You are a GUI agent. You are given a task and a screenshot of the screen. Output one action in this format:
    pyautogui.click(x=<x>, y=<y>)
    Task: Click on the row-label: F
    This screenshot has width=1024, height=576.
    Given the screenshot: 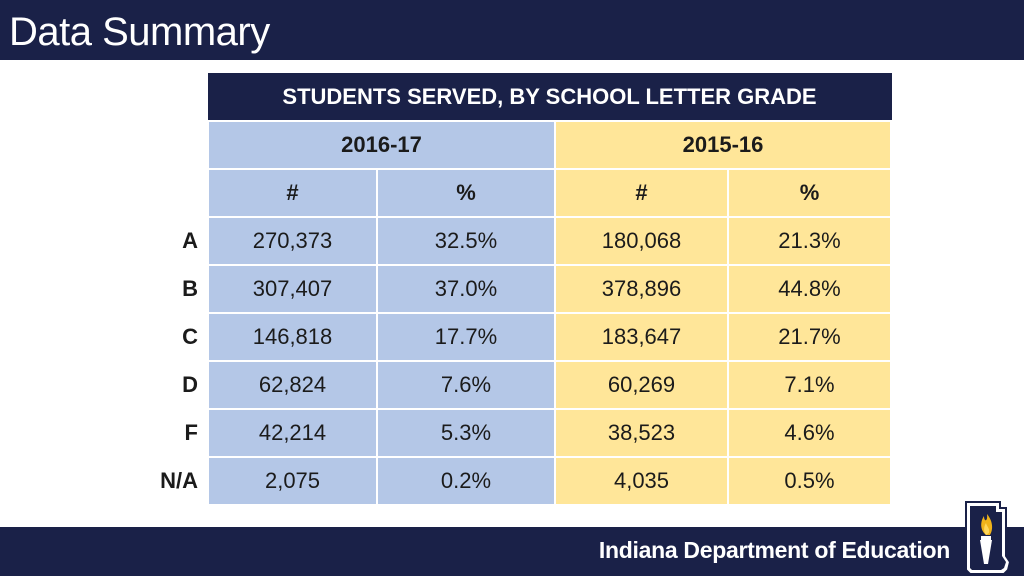 What is the action you would take?
    pyautogui.click(x=182, y=433)
    